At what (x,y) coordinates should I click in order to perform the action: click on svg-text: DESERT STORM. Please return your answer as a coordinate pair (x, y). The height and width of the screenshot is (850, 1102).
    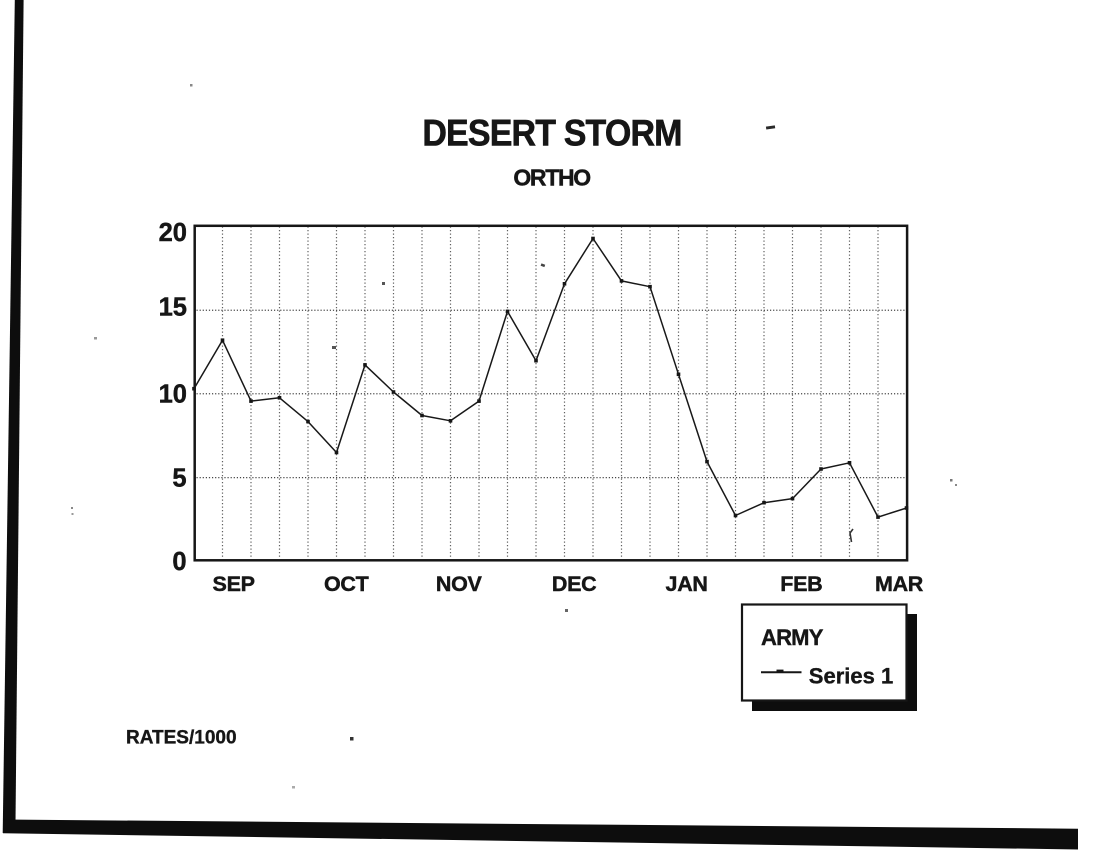
    Looking at the image, I should click on (551, 133).